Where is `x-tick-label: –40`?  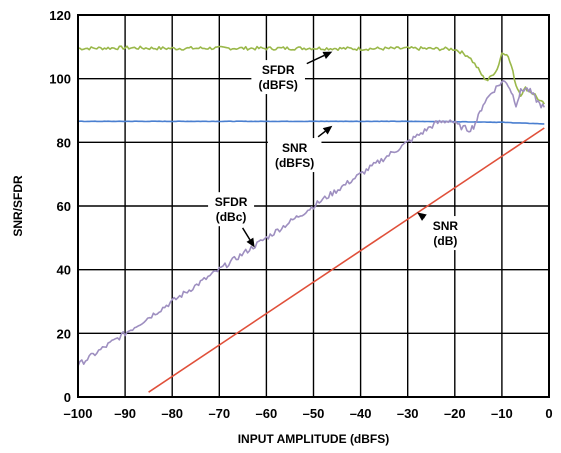 x-tick-label: –40 is located at coordinates (361, 413).